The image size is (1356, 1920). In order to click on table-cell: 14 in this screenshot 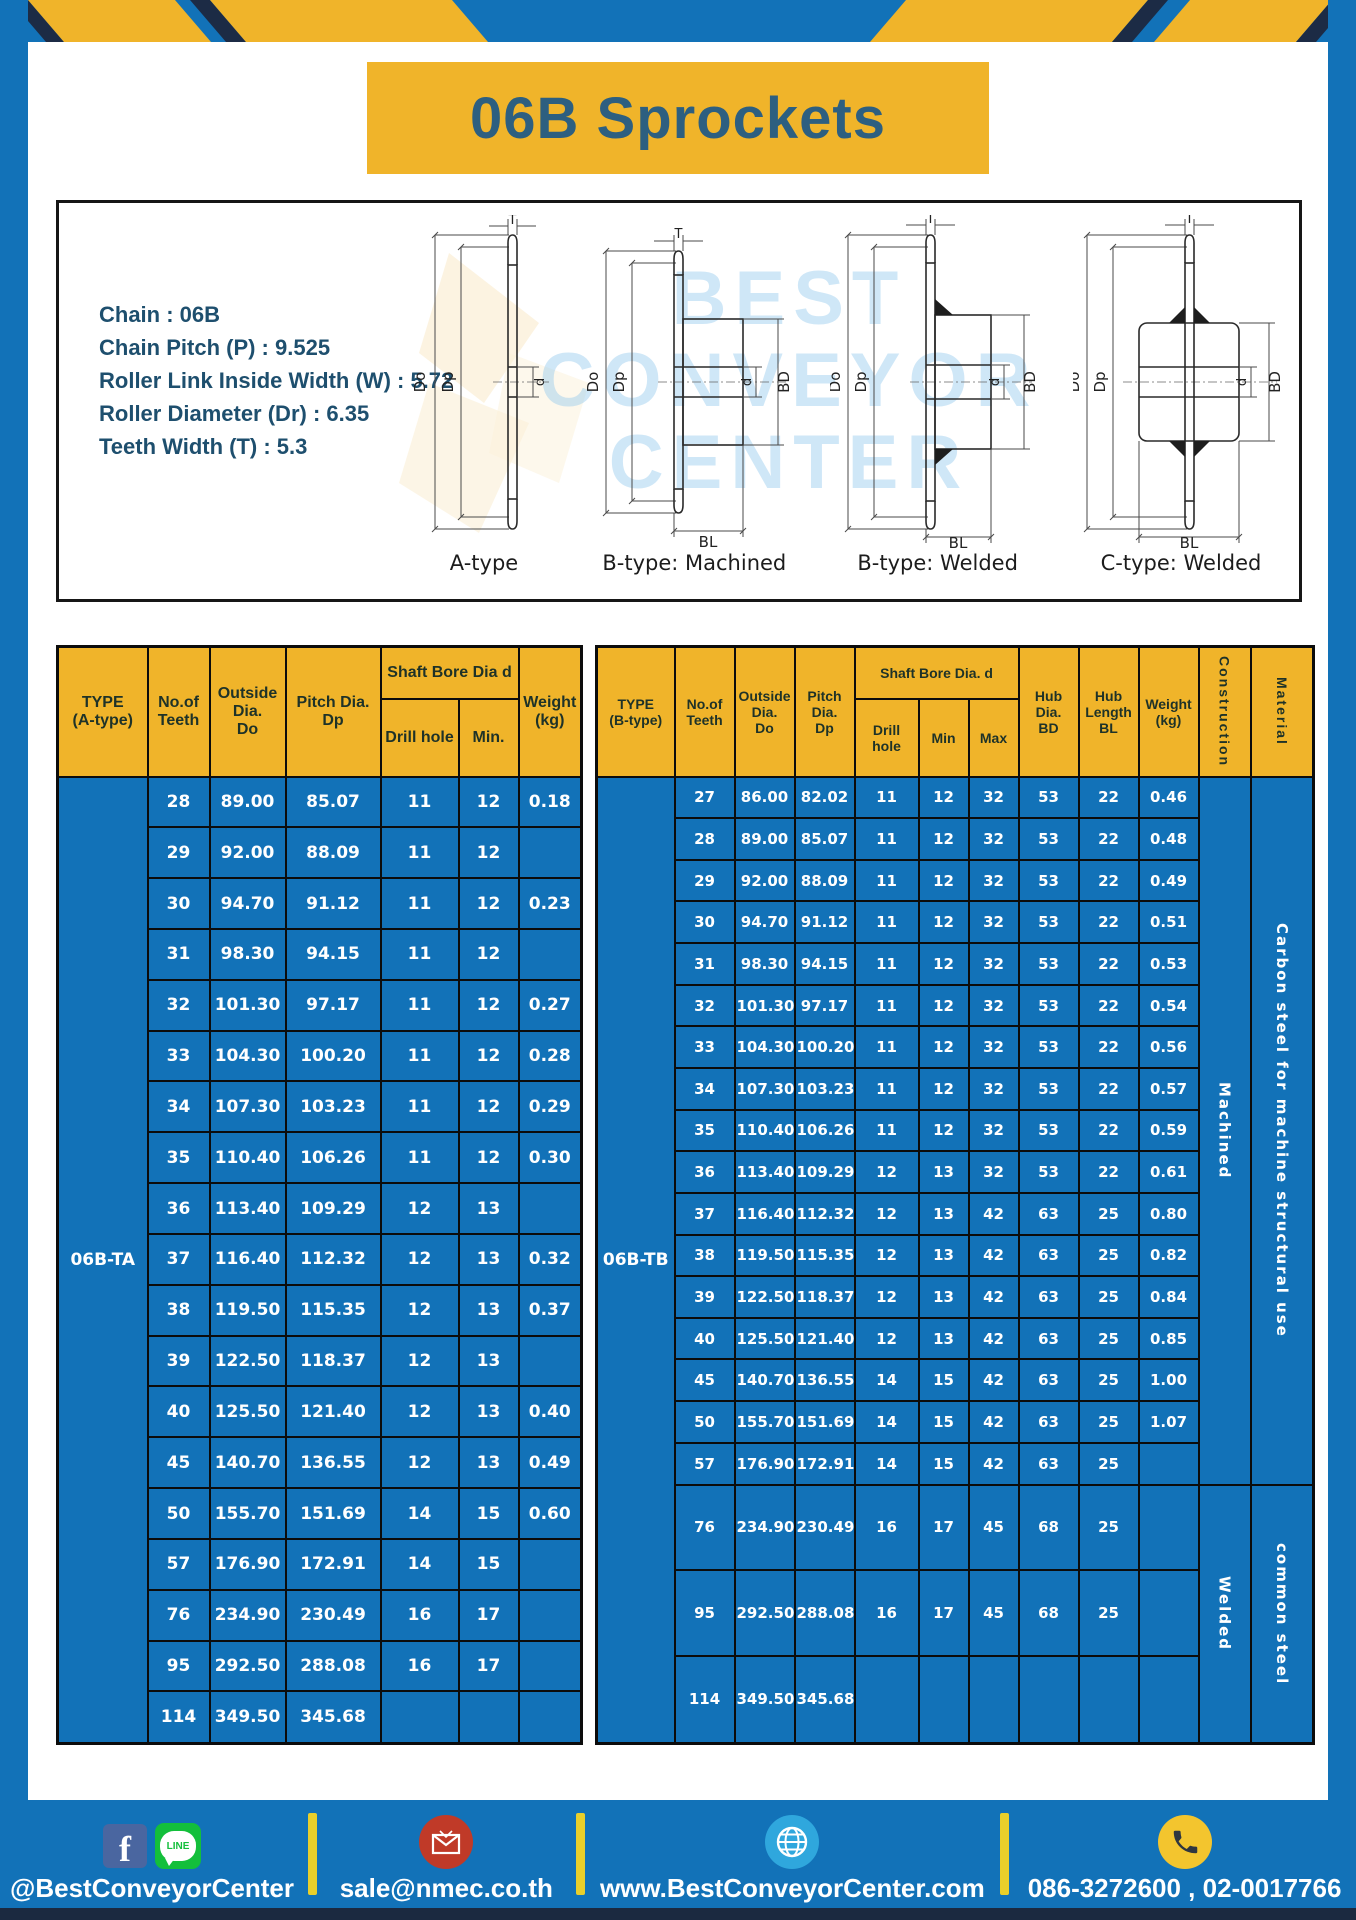, I will do `click(419, 1564)`.